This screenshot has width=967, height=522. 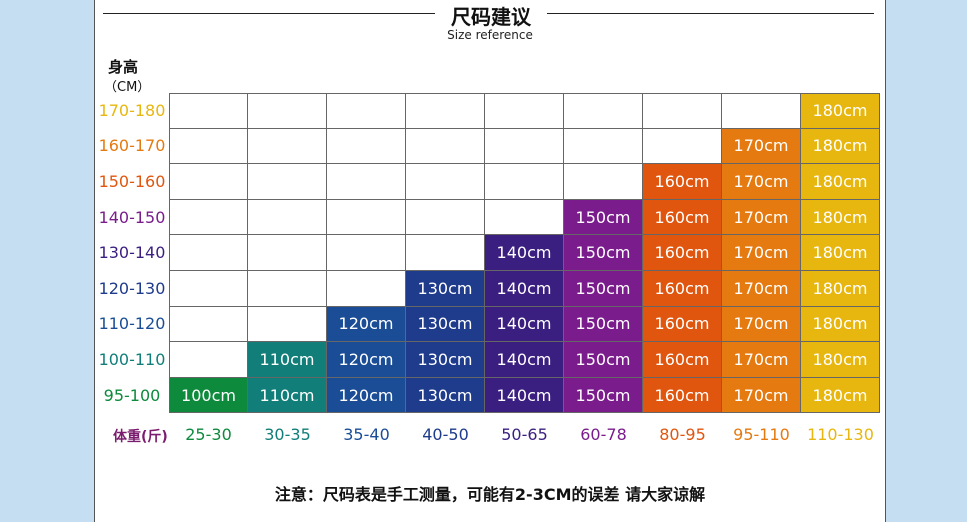 What do you see at coordinates (208, 434) in the screenshot?
I see `weight-range-label: 25-30` at bounding box center [208, 434].